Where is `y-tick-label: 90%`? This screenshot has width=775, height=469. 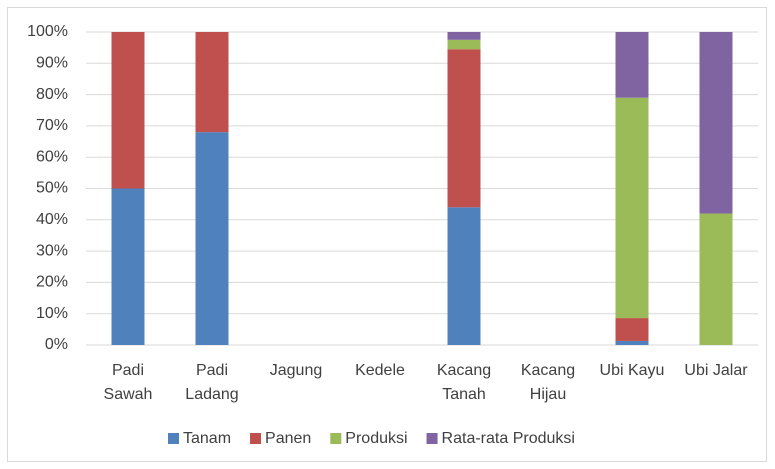 y-tick-label: 90% is located at coordinates (52, 63).